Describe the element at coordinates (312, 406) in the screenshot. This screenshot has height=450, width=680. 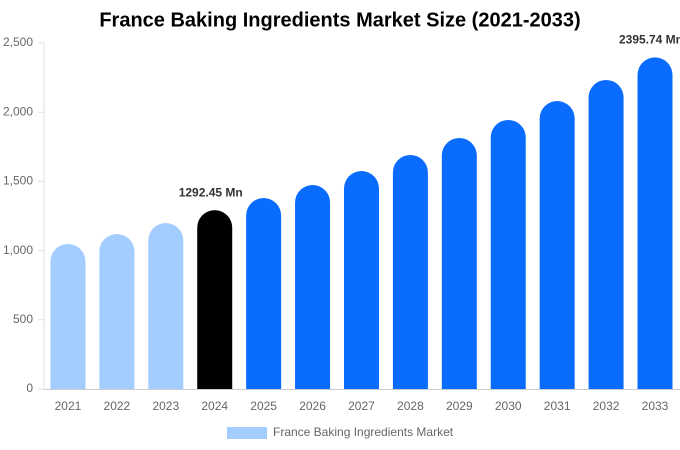
I see `x-tick-label: 2026` at that location.